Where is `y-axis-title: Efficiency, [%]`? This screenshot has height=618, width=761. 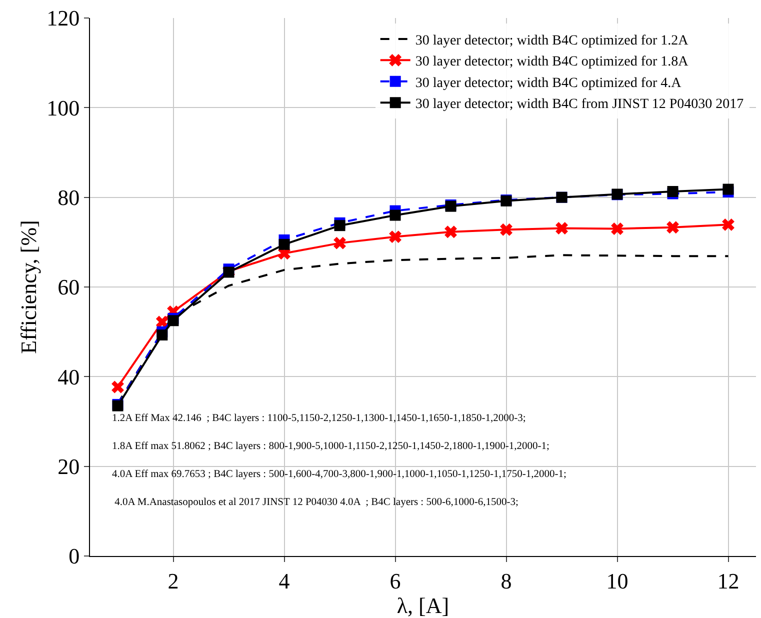
y-axis-title: Efficiency, [%] is located at coordinates (28, 287).